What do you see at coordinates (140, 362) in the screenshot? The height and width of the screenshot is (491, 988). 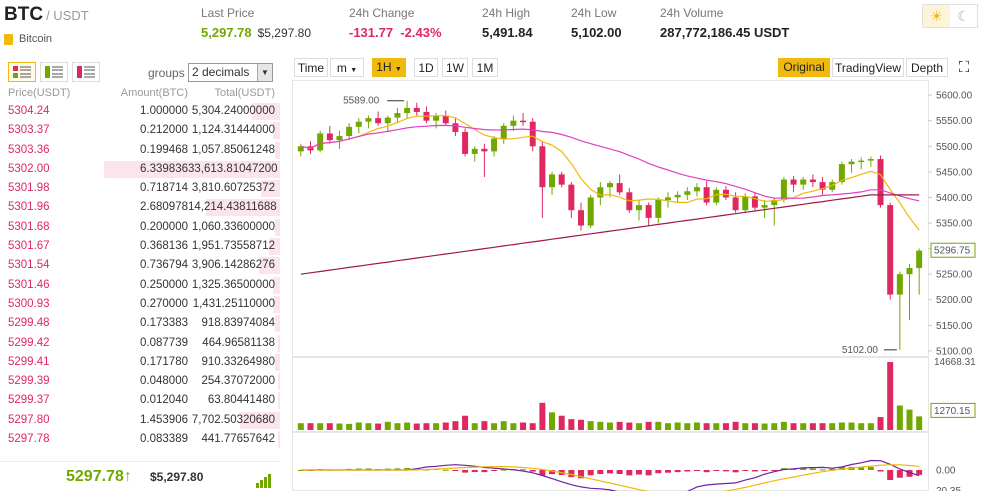 I see `order-book-row: 5299.41 0.171780 910.33264980` at bounding box center [140, 362].